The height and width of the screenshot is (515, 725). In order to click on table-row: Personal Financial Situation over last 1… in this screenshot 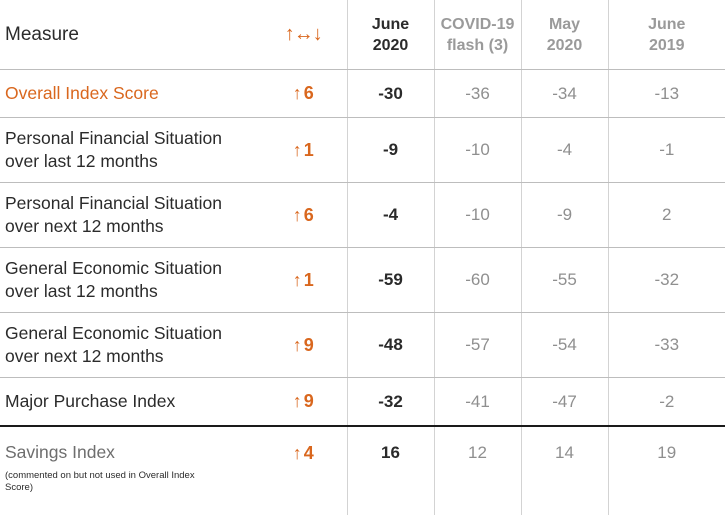, I will do `click(362, 150)`.